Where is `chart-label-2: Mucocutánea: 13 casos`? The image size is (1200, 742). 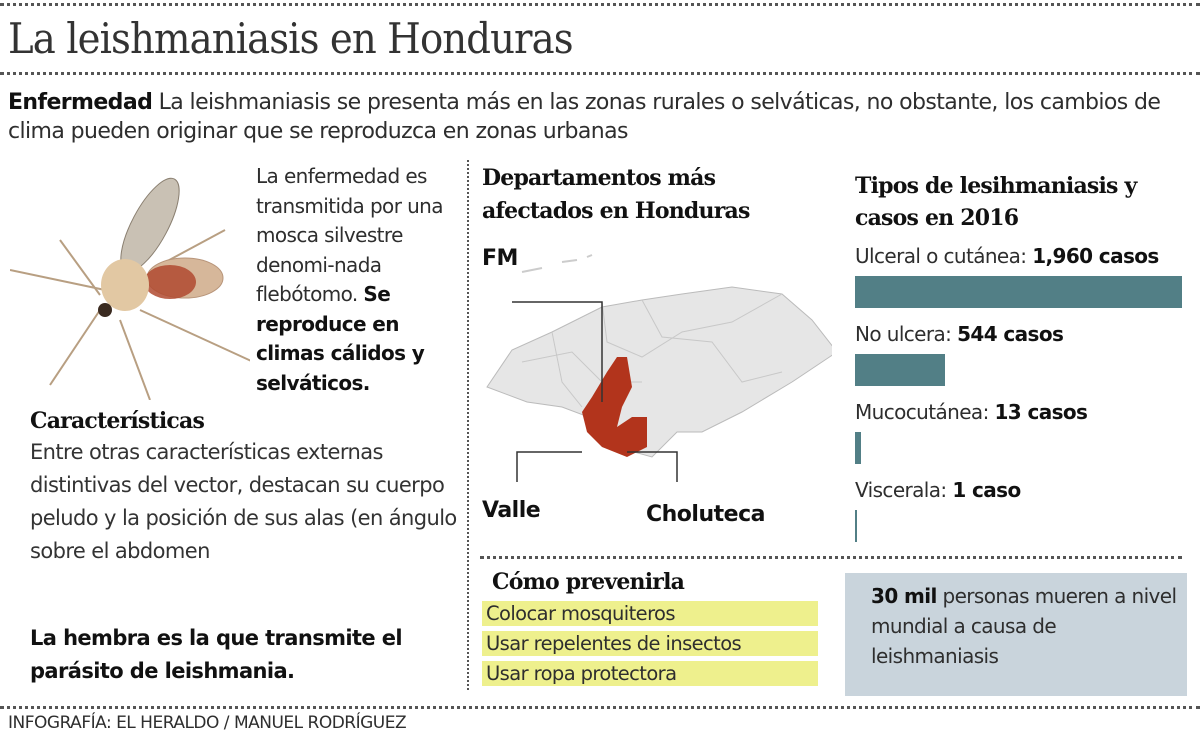 chart-label-2: Mucocutánea: 13 casos is located at coordinates (1027, 412).